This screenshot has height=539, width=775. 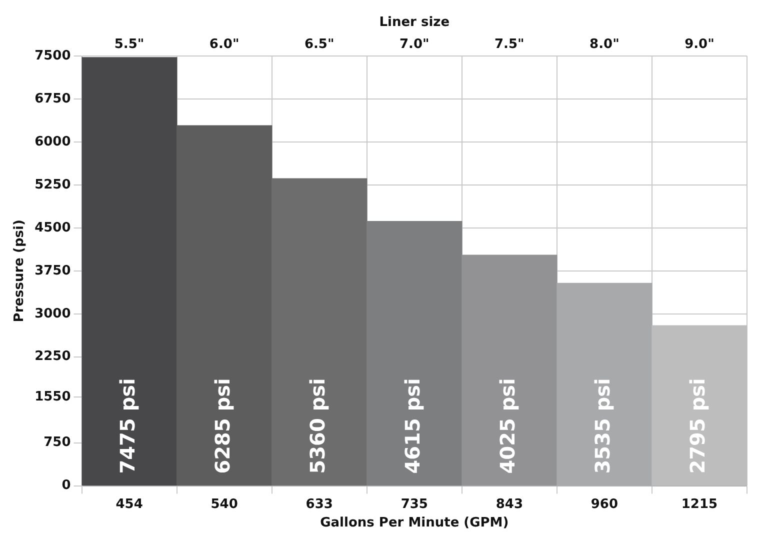 I want to click on data-label: 2795 psi, so click(x=698, y=426).